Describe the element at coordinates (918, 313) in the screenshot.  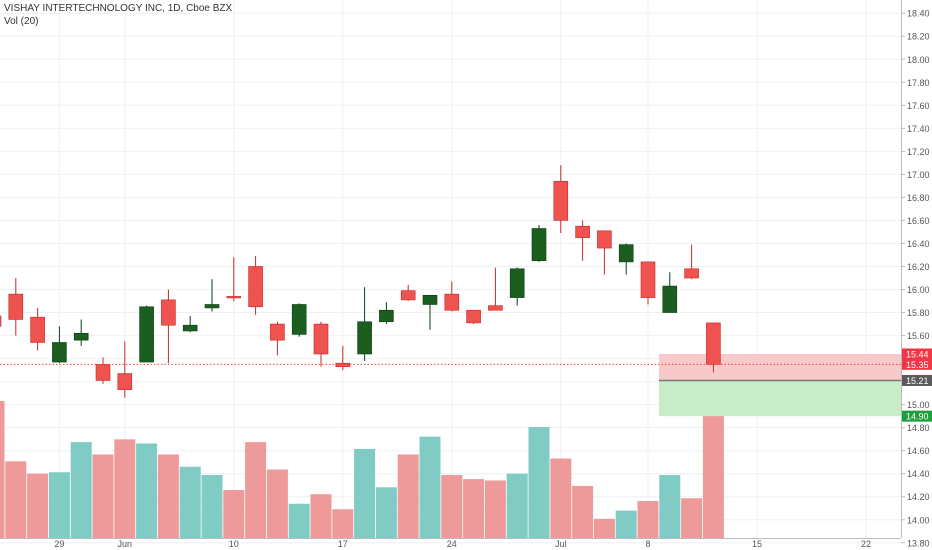
I see `price-tick-label: 15.80` at that location.